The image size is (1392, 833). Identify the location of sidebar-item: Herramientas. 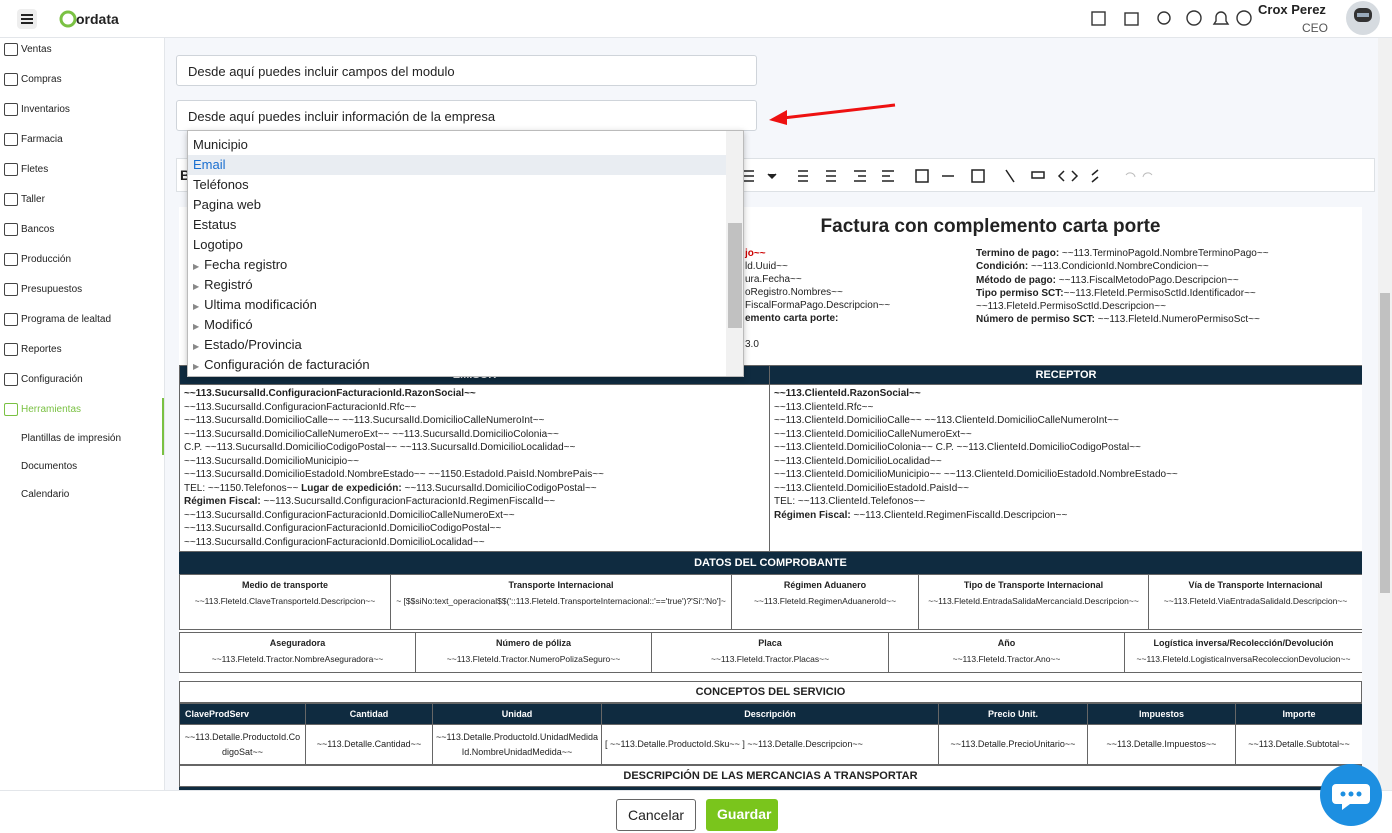
(42, 409).